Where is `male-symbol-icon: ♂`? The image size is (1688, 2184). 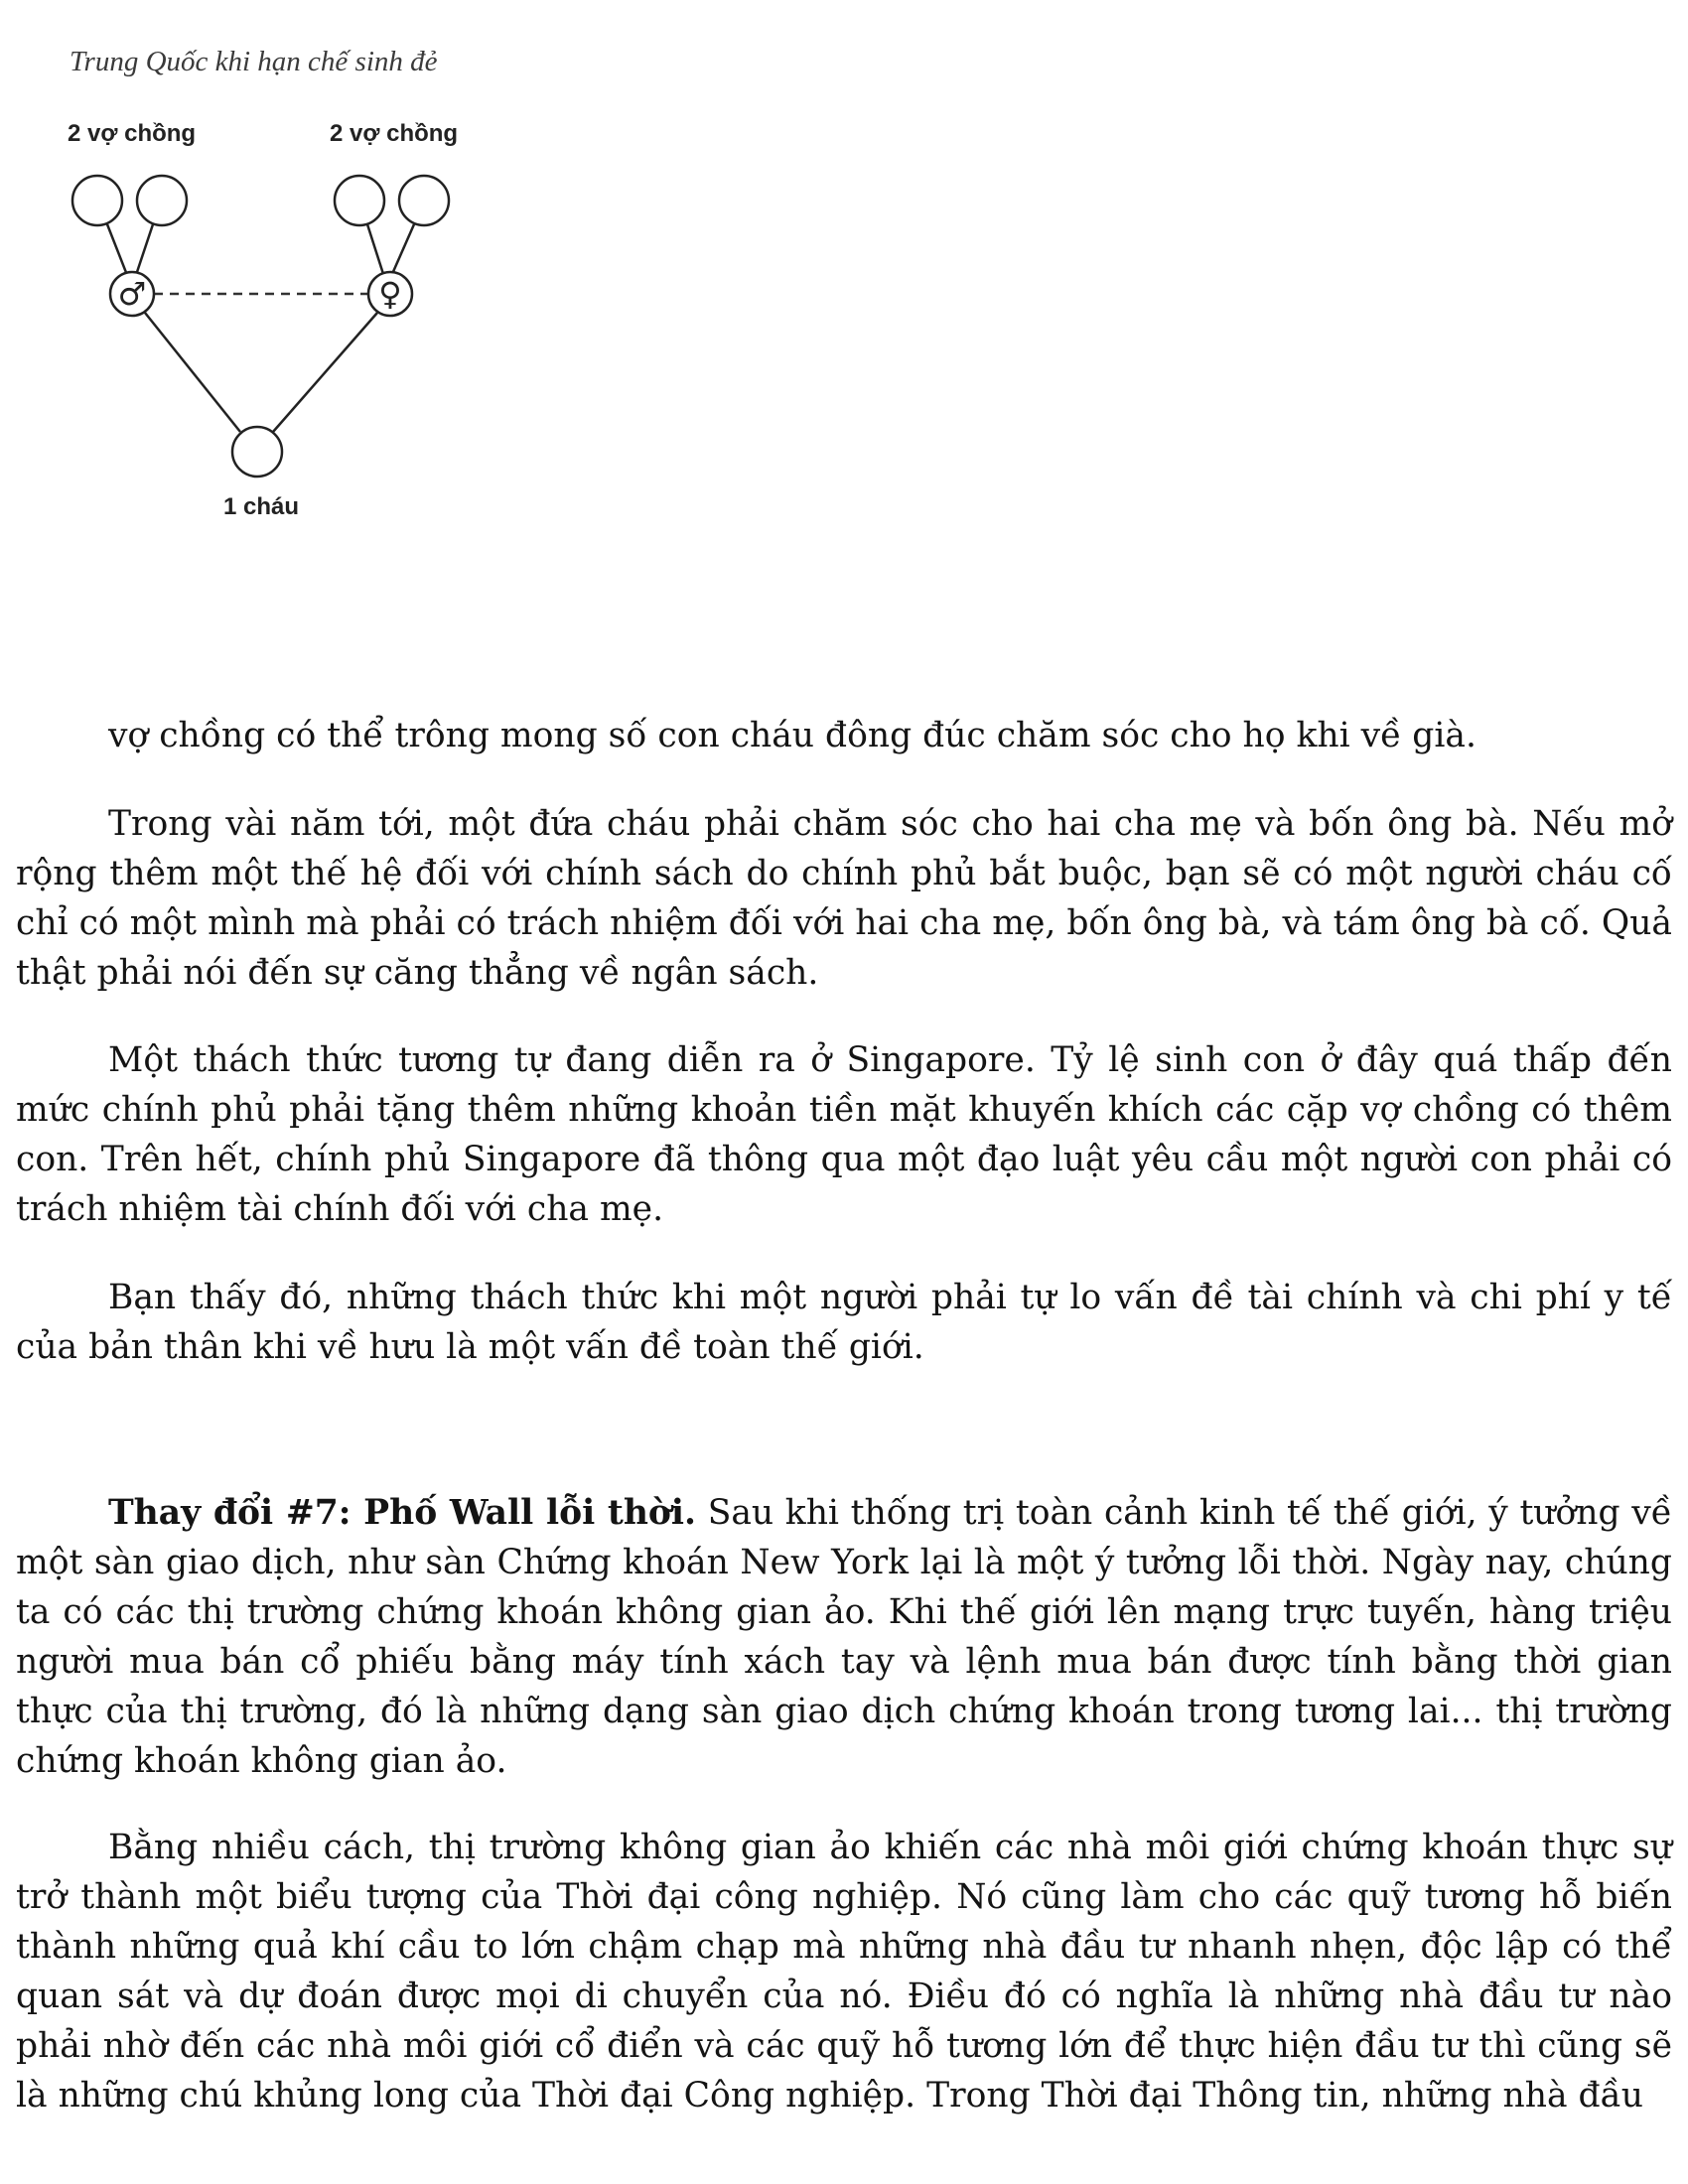 male-symbol-icon: ♂ is located at coordinates (132, 294).